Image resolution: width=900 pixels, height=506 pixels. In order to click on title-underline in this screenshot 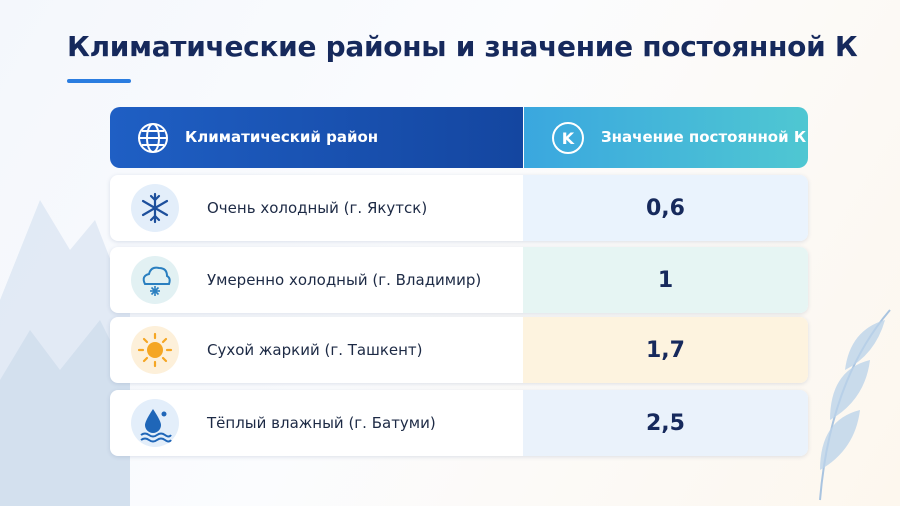, I will do `click(99, 81)`.